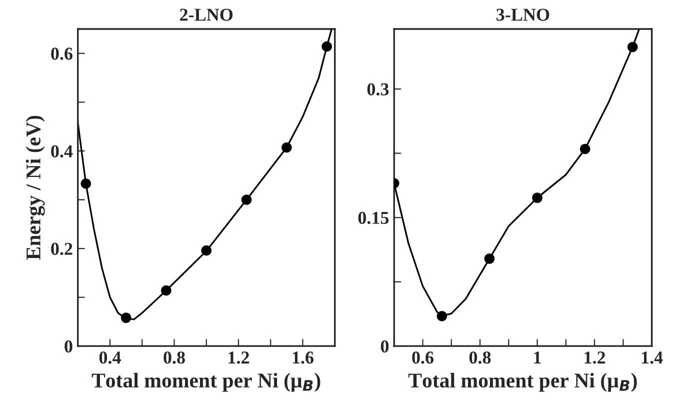 This screenshot has height=414, width=689. I want to click on chart-title: 2-LNO, so click(206, 14).